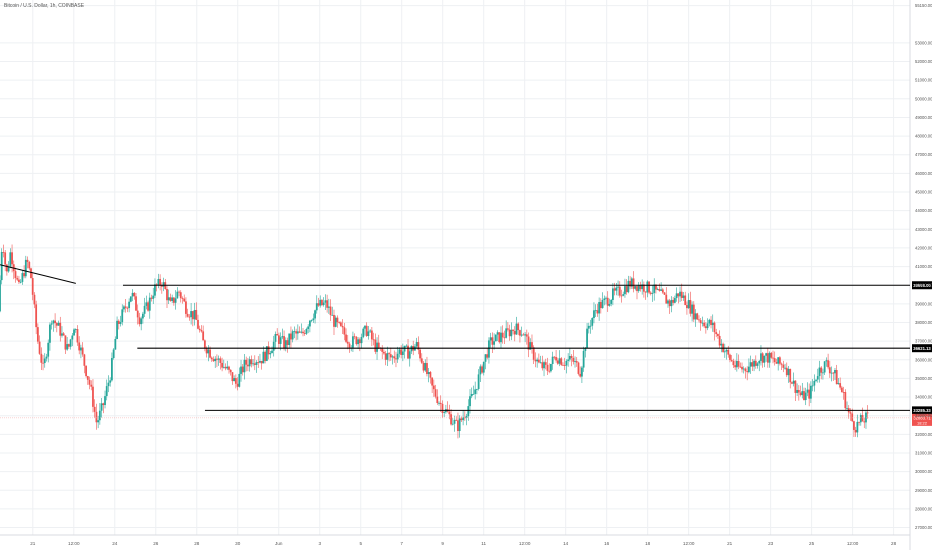 The width and height of the screenshot is (932, 555). What do you see at coordinates (923, 397) in the screenshot?
I see `y-tick-label: 34000.00` at bounding box center [923, 397].